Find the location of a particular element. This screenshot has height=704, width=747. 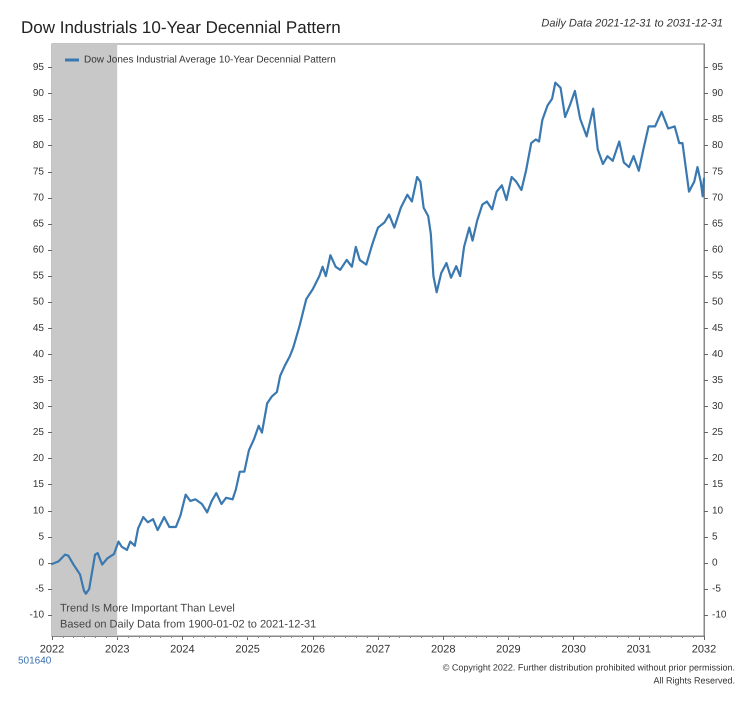

x-tick-label: 2022 is located at coordinates (52, 650).